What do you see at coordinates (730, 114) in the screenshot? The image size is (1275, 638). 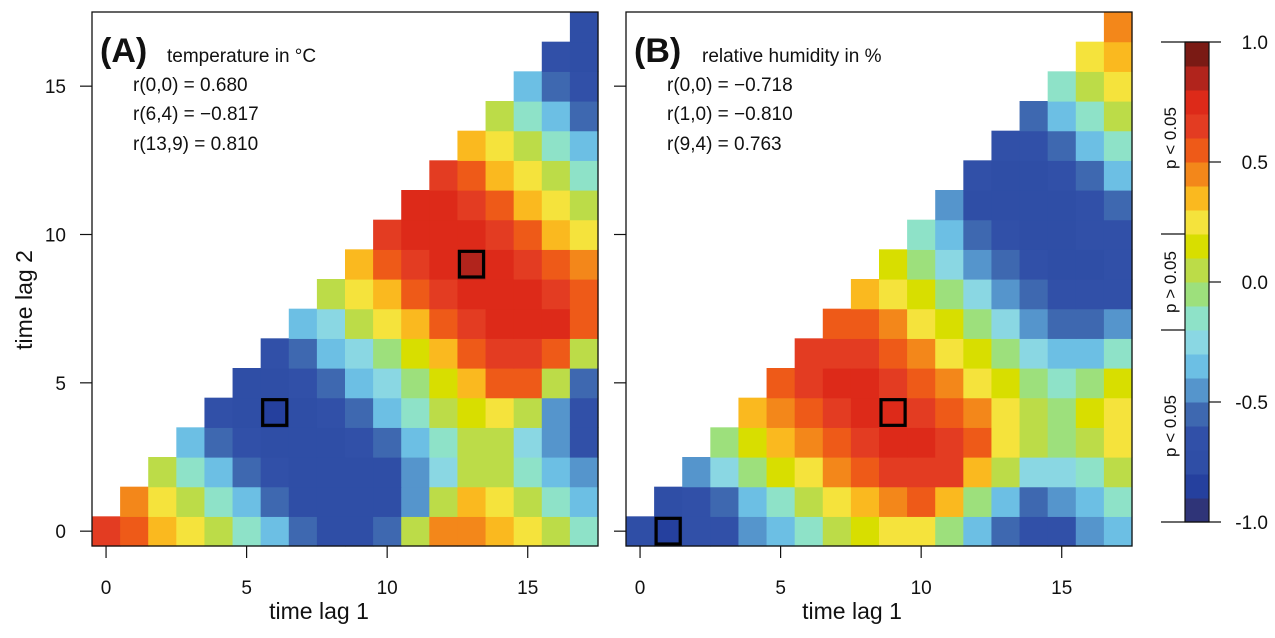 I see `panel-b-annotation-2: r(1,0) = −0.810` at bounding box center [730, 114].